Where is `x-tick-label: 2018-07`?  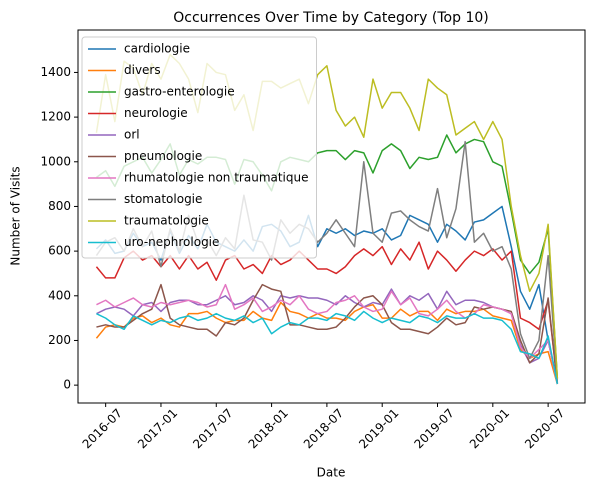 x-tick-label: 2018-07 is located at coordinates (323, 428).